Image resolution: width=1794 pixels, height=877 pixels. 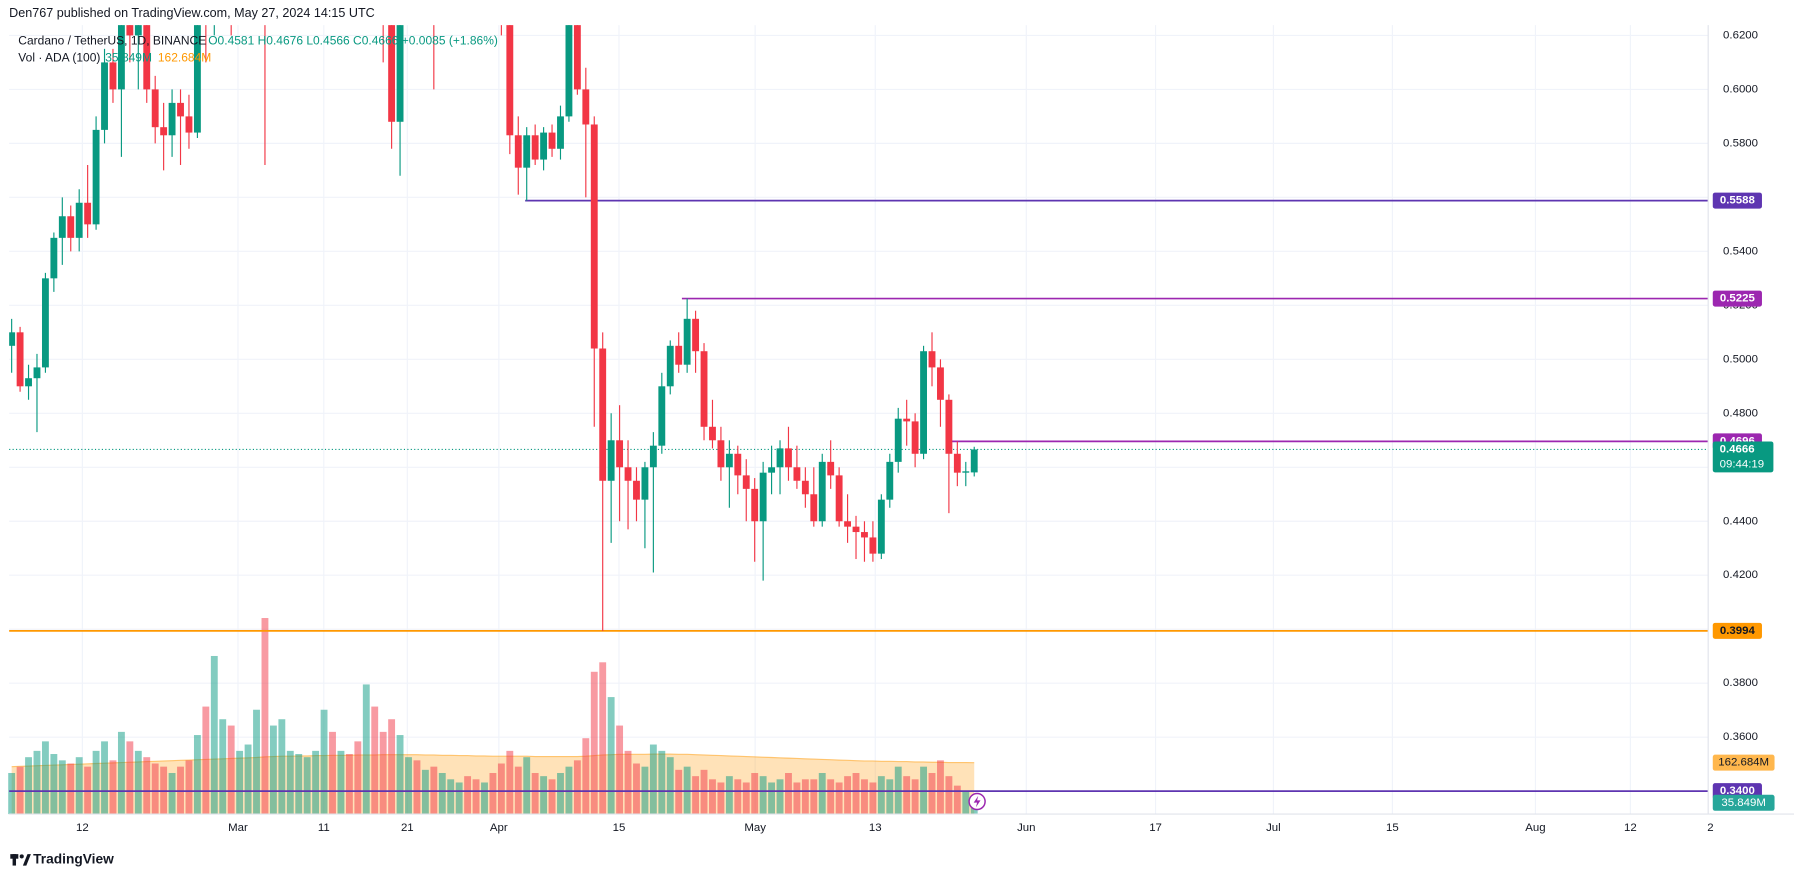 What do you see at coordinates (1740, 35) in the screenshot?
I see `y-tick-label: 0.6200` at bounding box center [1740, 35].